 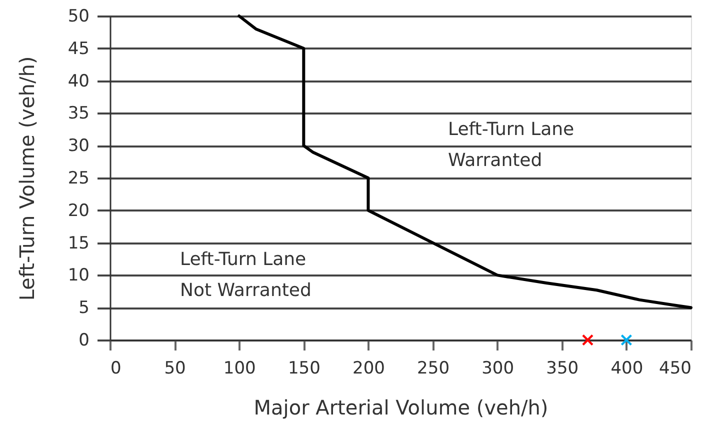 I want to click on y-tick-label: 0, so click(x=84, y=340).